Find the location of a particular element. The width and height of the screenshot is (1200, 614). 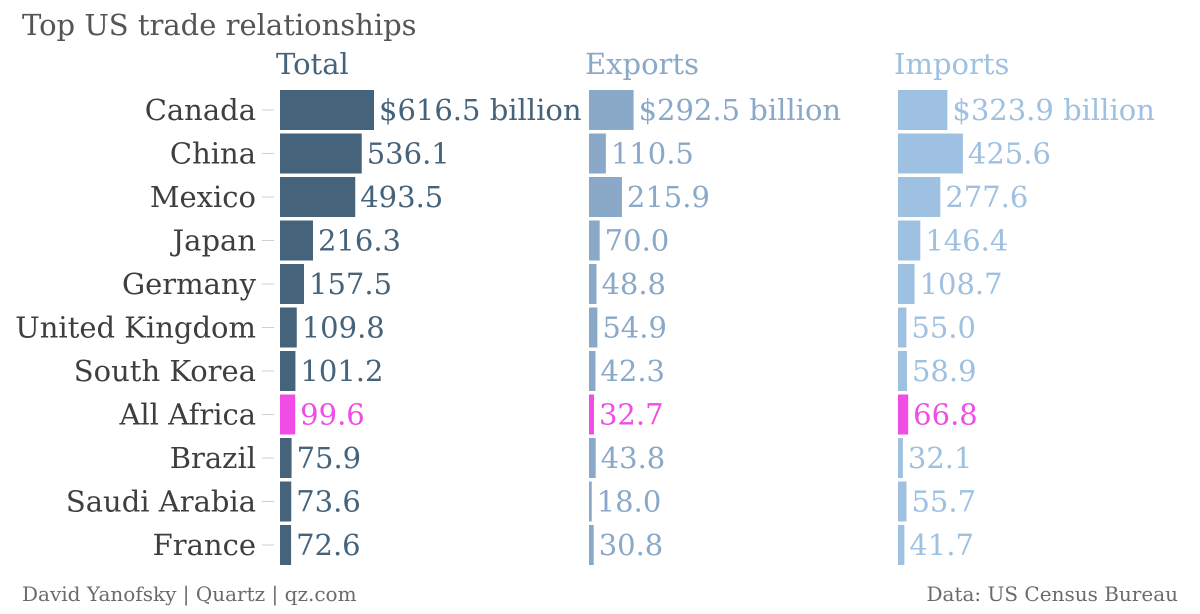

category-label-germany: Germany is located at coordinates (189, 284).